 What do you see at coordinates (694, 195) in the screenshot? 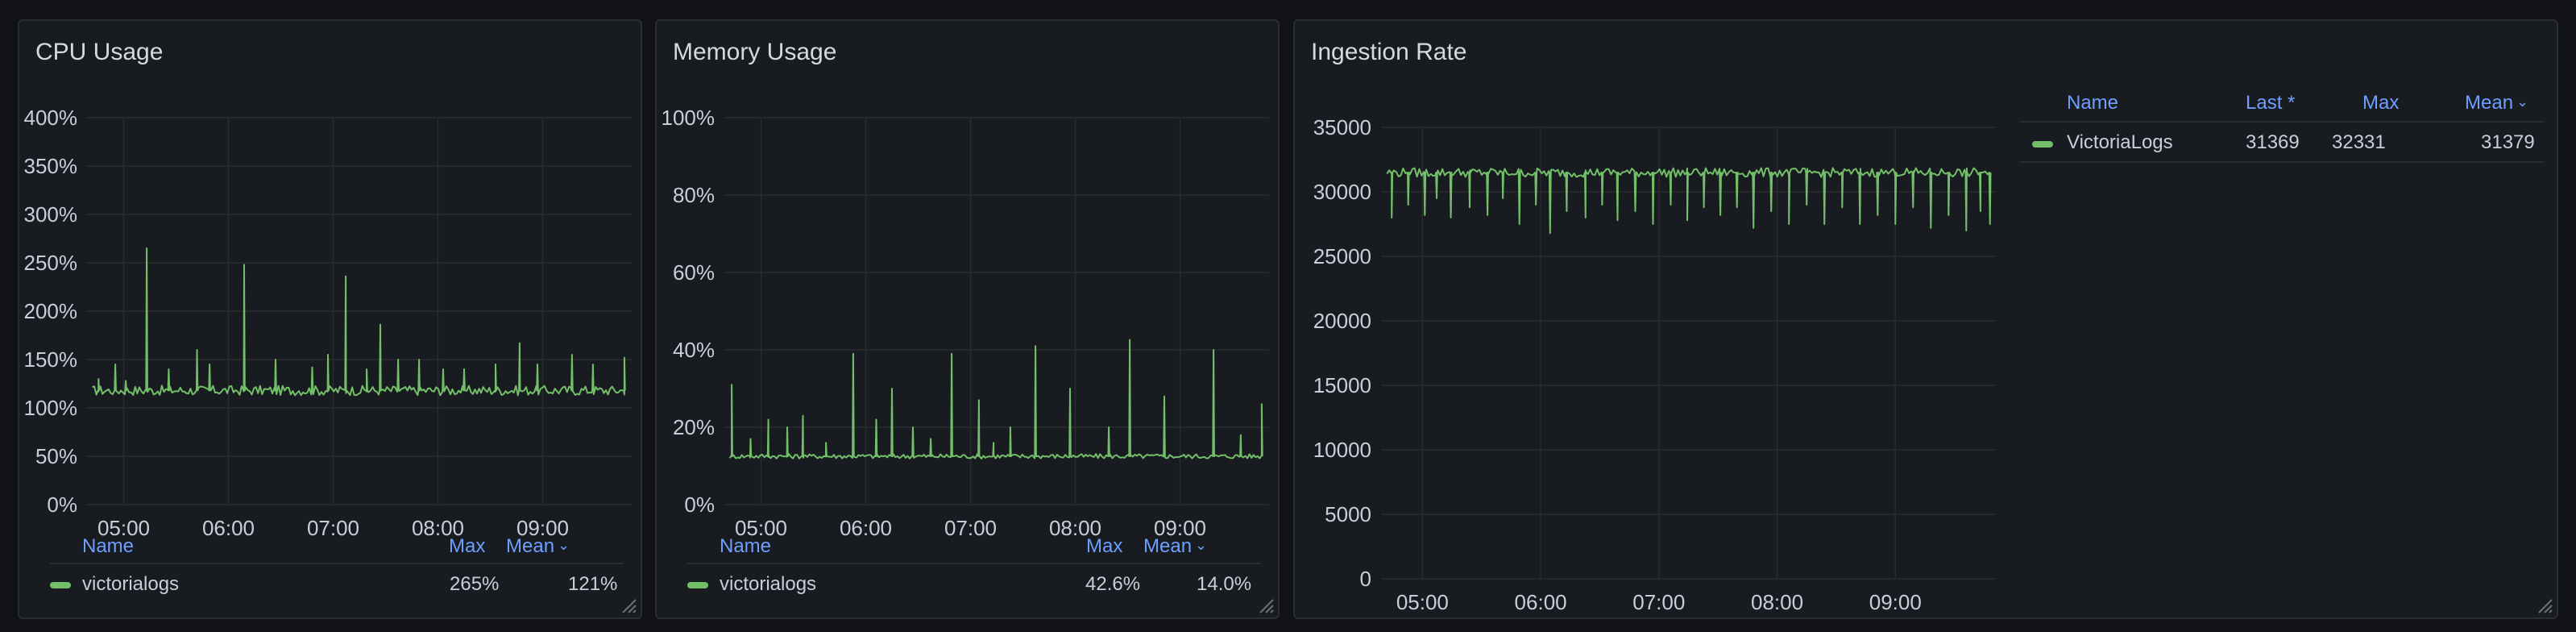
I see `y-tick-label: 80%` at bounding box center [694, 195].